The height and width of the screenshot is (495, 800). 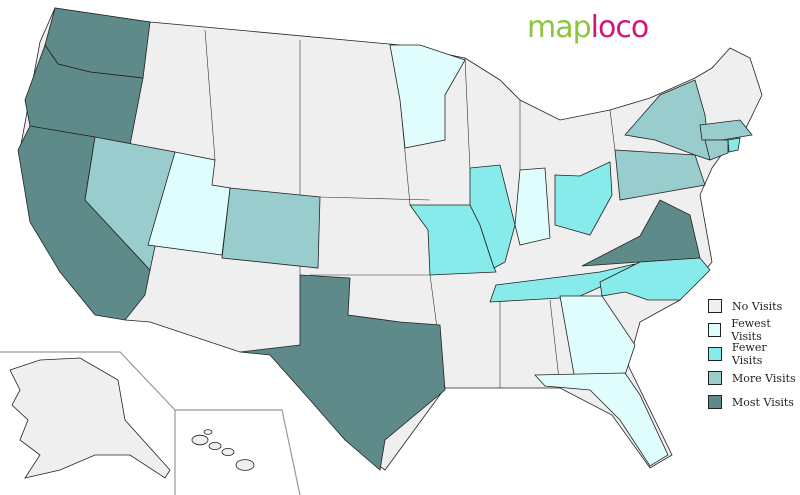 What do you see at coordinates (754, 330) in the screenshot?
I see `legend-item-fewest-visits: Fewest Visits` at bounding box center [754, 330].